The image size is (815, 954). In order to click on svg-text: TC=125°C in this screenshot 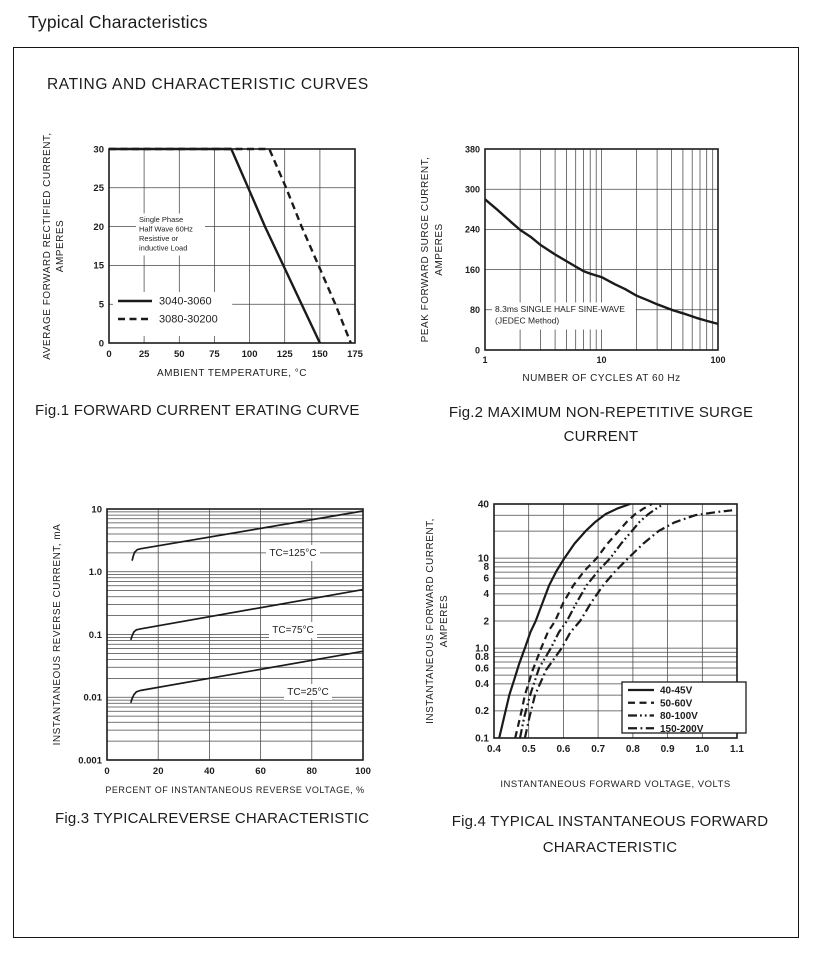, I will do `click(292, 553)`.